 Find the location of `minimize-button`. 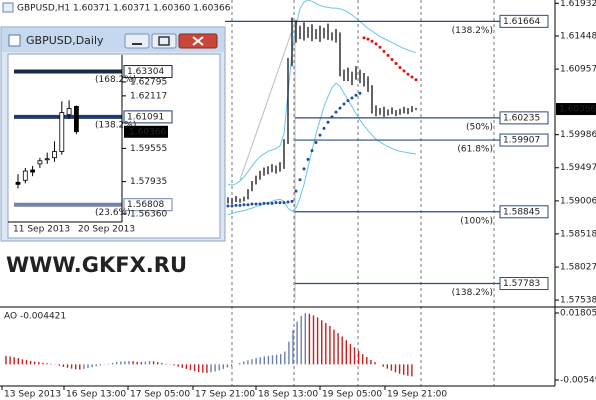

minimize-button is located at coordinates (137, 41).